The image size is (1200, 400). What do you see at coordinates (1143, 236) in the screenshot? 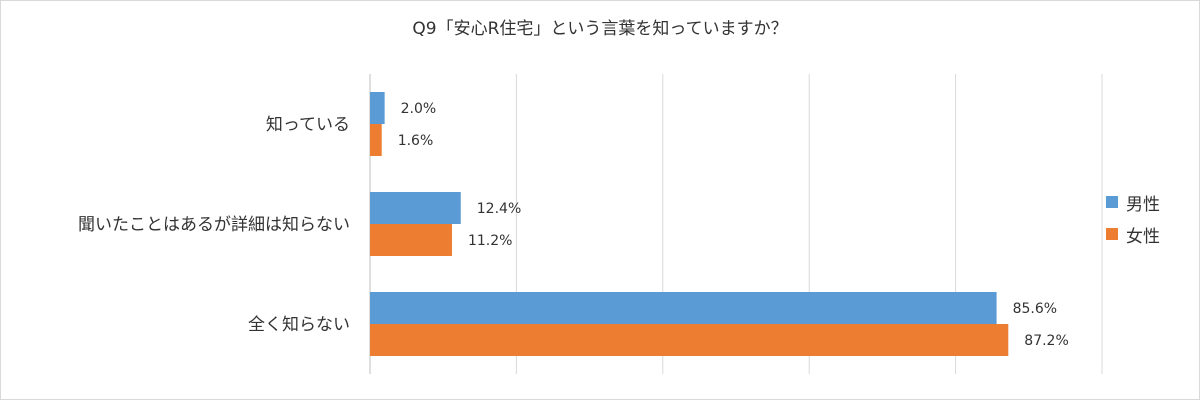
I see `legend-label-female: 女性` at bounding box center [1143, 236].